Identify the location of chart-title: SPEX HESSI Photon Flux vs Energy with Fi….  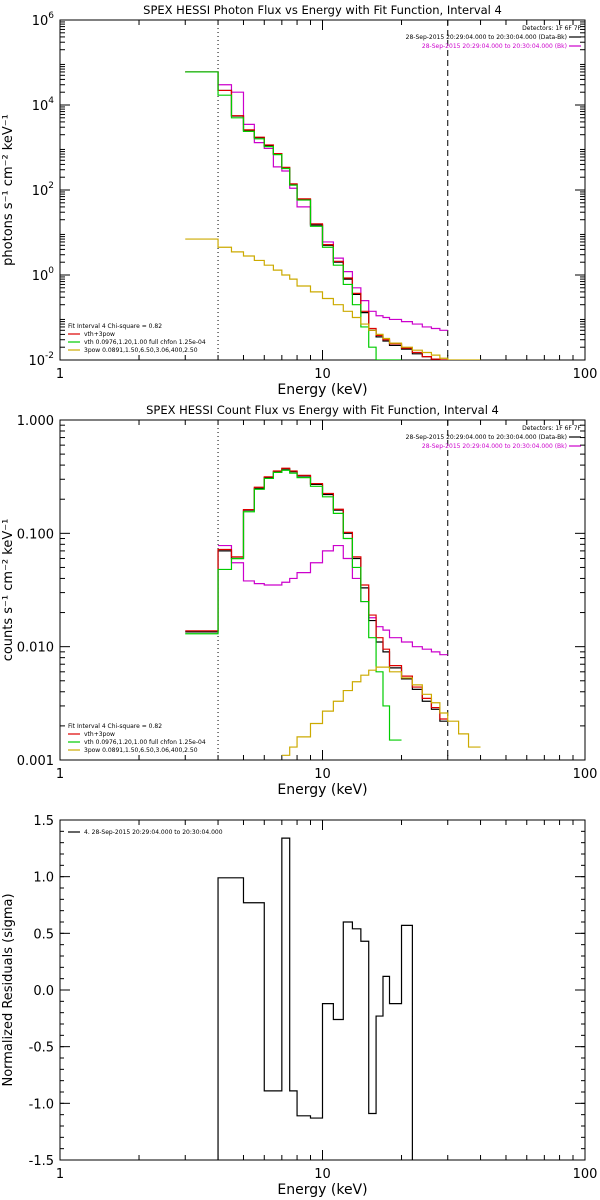
(322, 10).